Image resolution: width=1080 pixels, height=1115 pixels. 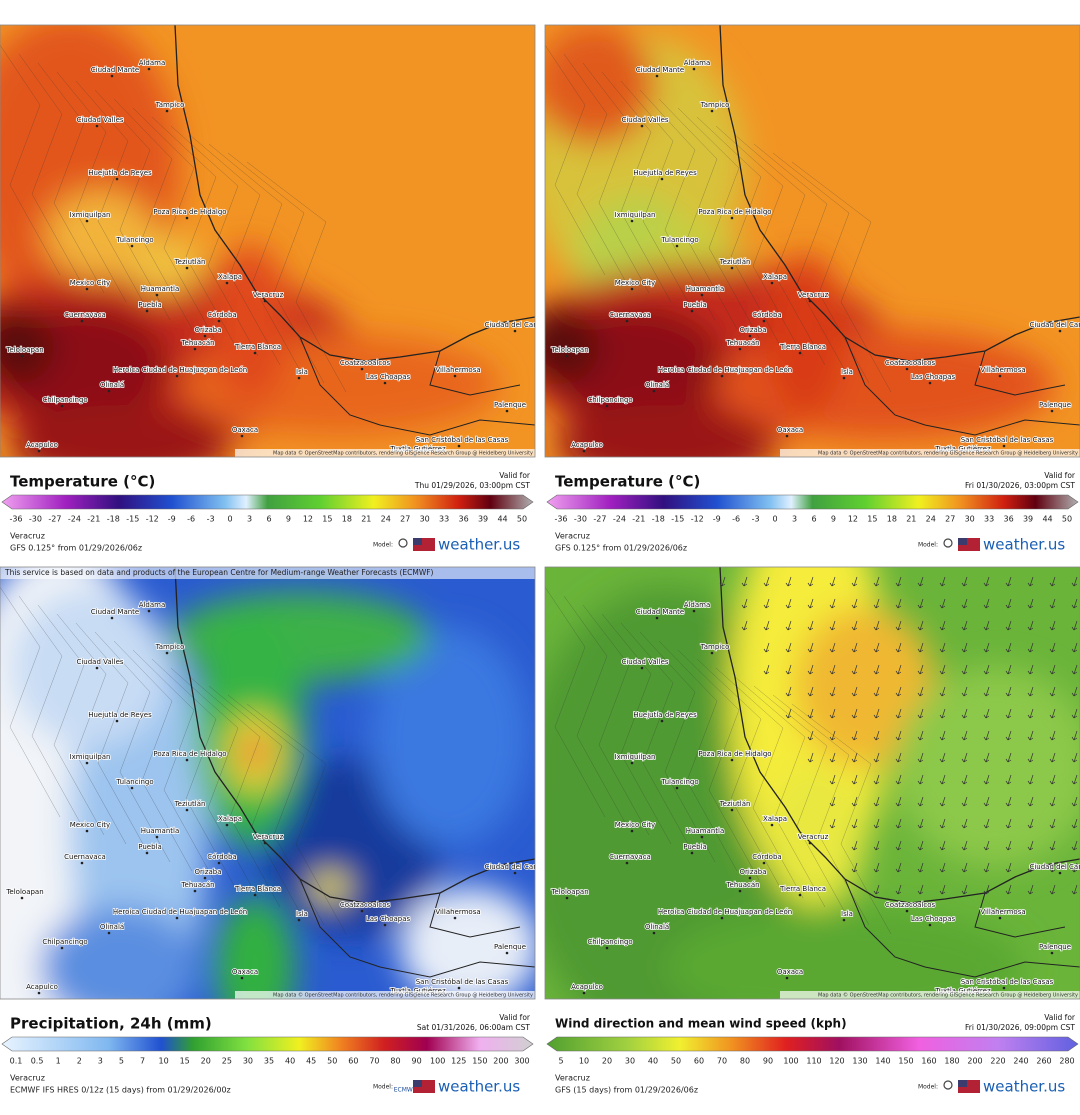 What do you see at coordinates (802, 889) in the screenshot?
I see `place-label: Tierra Blanca` at bounding box center [802, 889].